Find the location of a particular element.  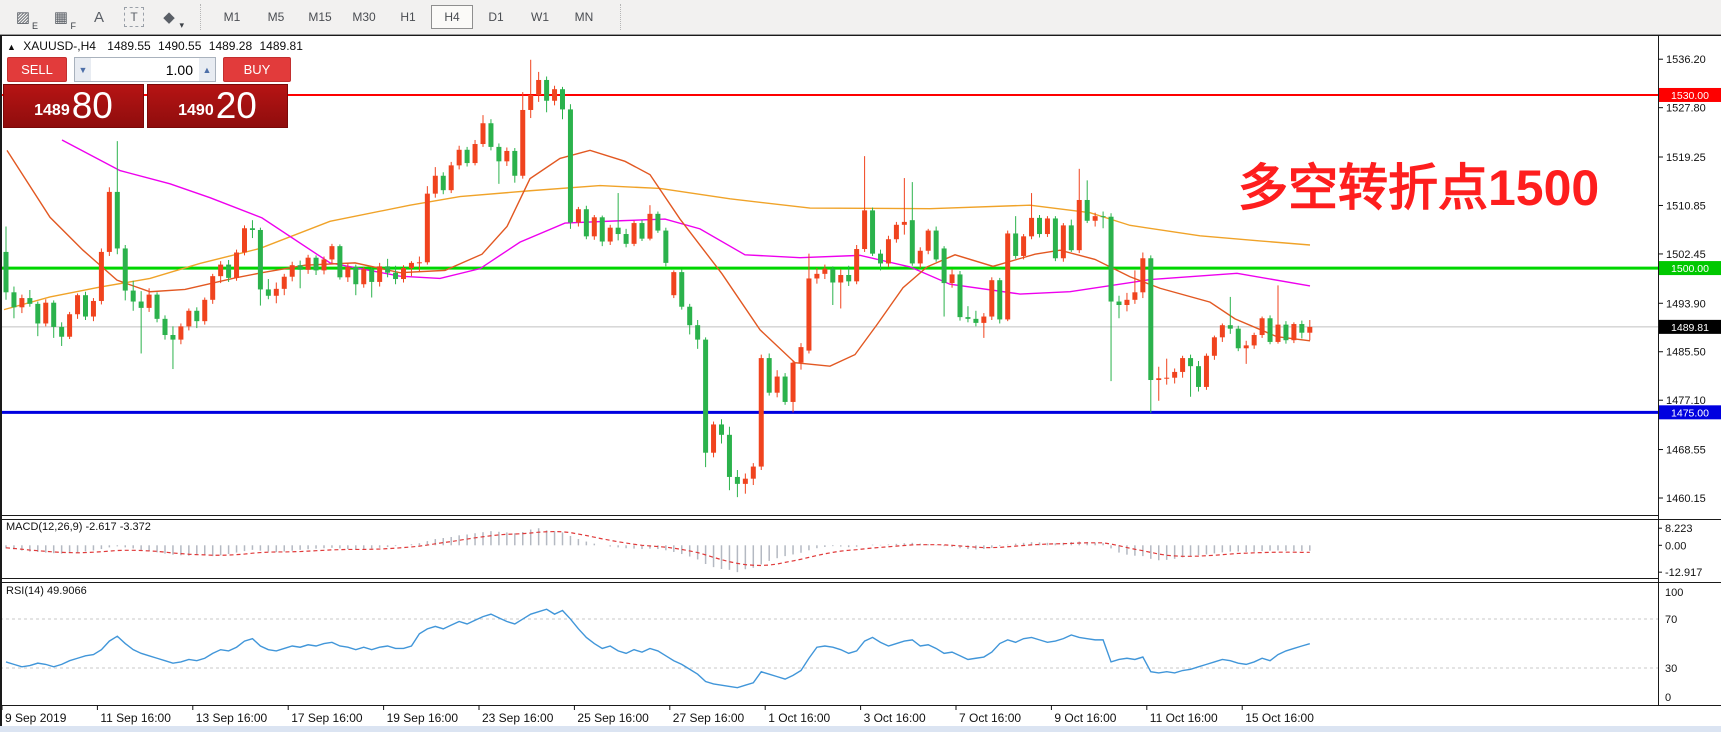

time-axis-label: 1 Oct 16:00 is located at coordinates (799, 718).